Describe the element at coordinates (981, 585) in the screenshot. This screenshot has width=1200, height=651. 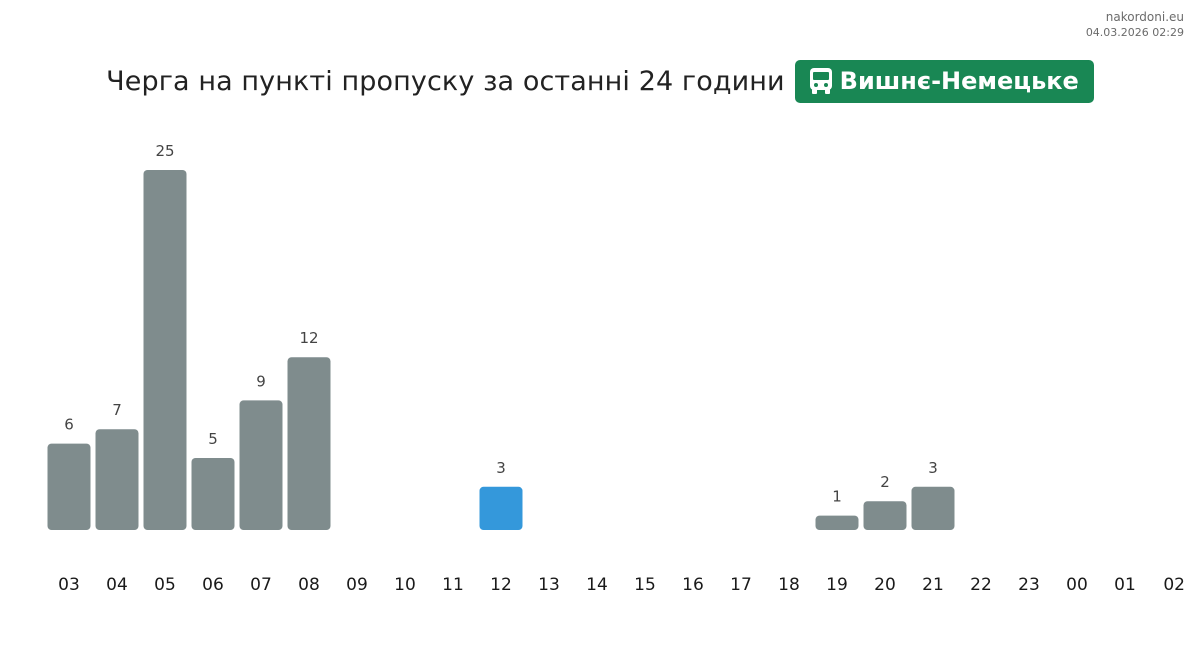
I see `x-tick-22: 22` at that location.